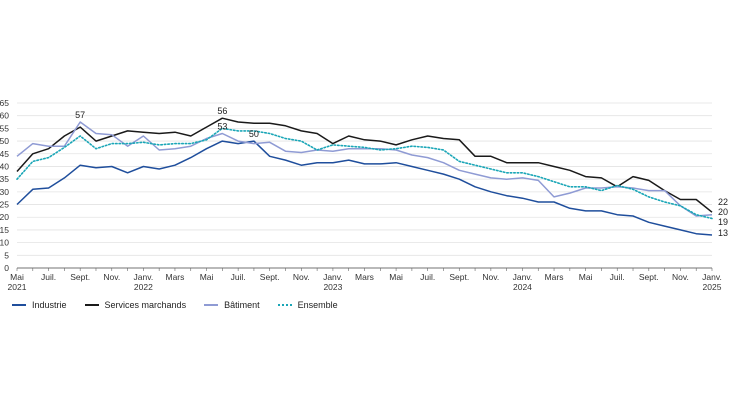  What do you see at coordinates (6, 255) in the screenshot?
I see `y-tick-label: 5` at bounding box center [6, 255].